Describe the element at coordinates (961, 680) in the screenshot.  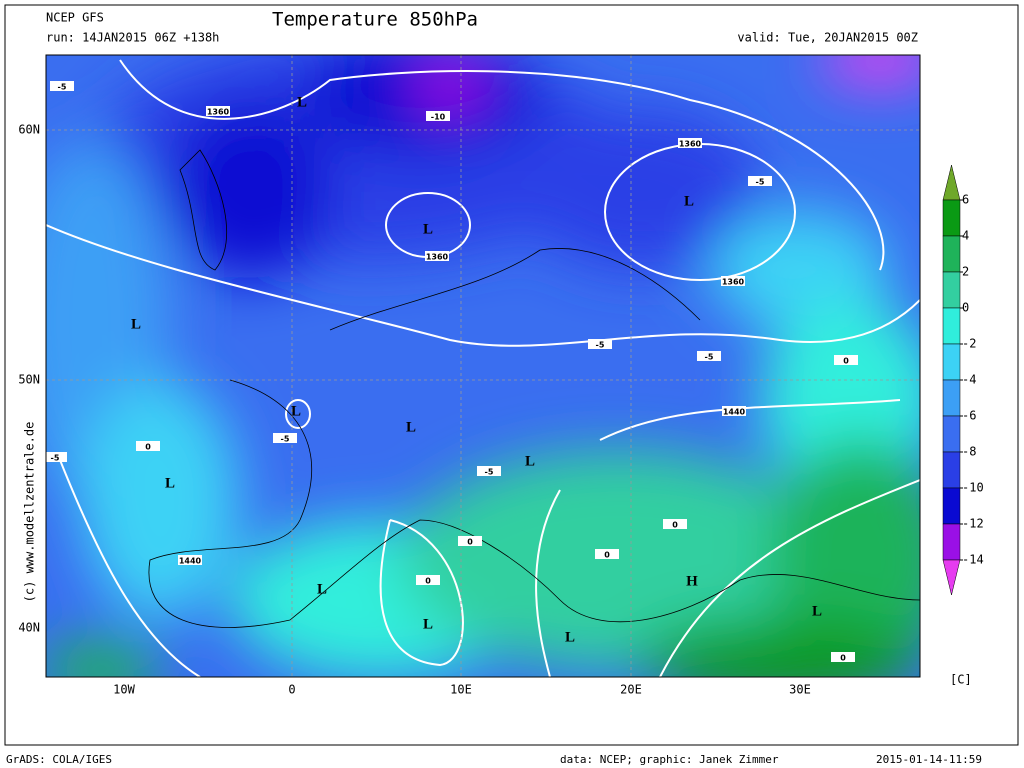
I see `colorbar-unit: [C]` at that location.